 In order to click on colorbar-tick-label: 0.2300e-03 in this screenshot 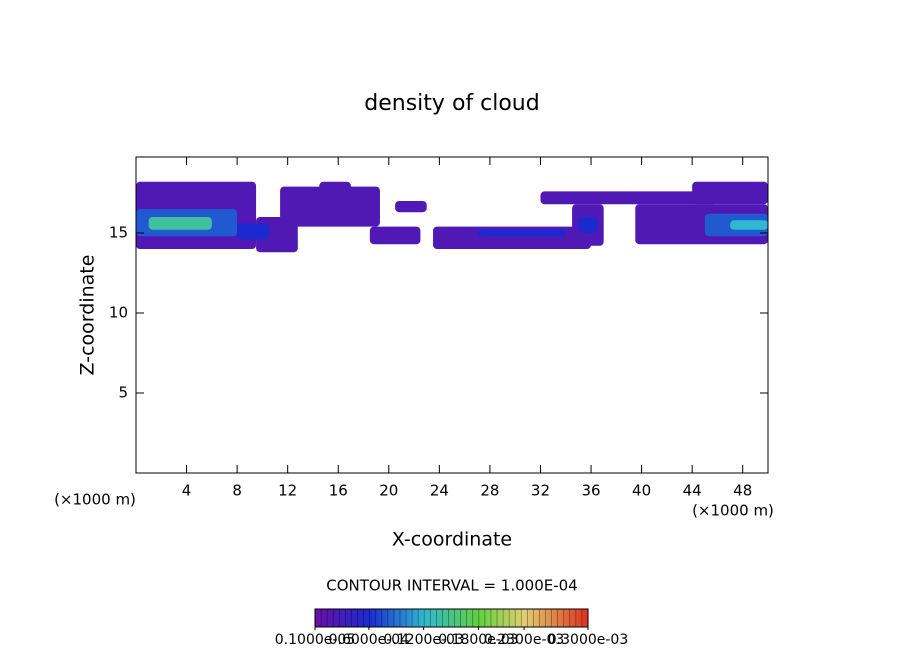, I will do `click(524, 640)`.